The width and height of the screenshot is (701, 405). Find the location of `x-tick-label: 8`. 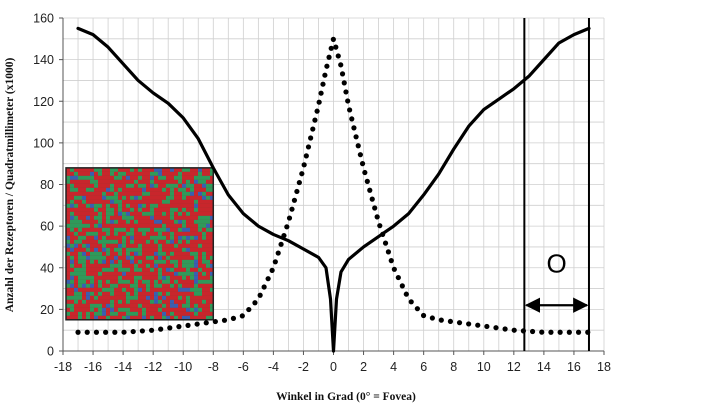

x-tick-label: 8 is located at coordinates (453, 367).